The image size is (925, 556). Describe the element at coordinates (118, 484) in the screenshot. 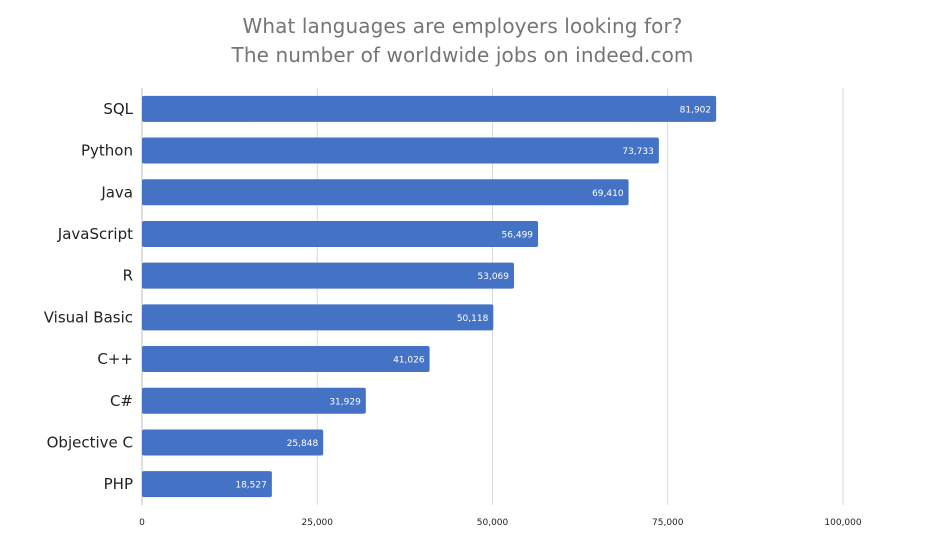

I see `category-label: PHP` at that location.